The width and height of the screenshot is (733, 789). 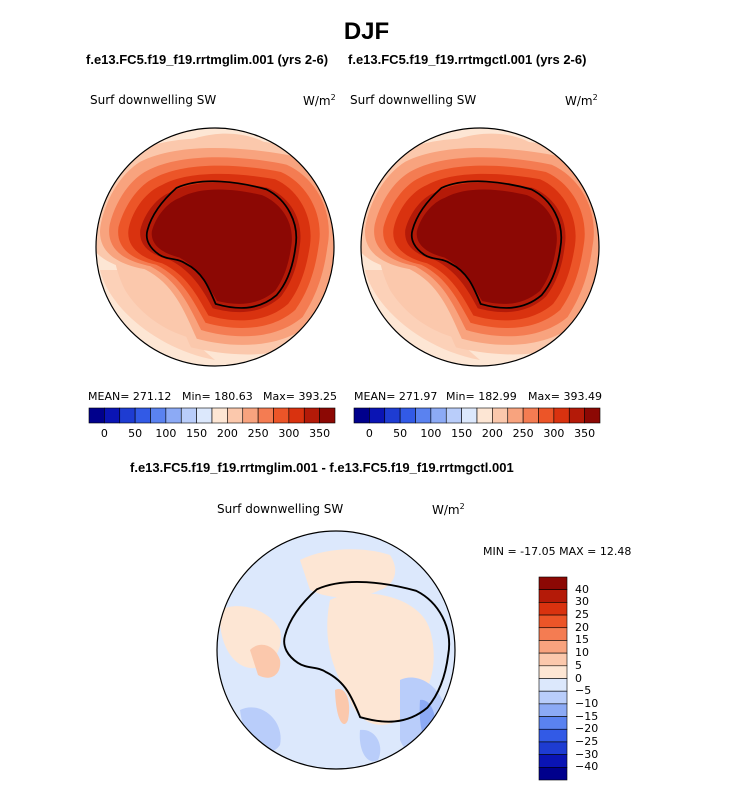 I want to click on left-mean-stat: MEAN= 271.12, so click(x=130, y=396).